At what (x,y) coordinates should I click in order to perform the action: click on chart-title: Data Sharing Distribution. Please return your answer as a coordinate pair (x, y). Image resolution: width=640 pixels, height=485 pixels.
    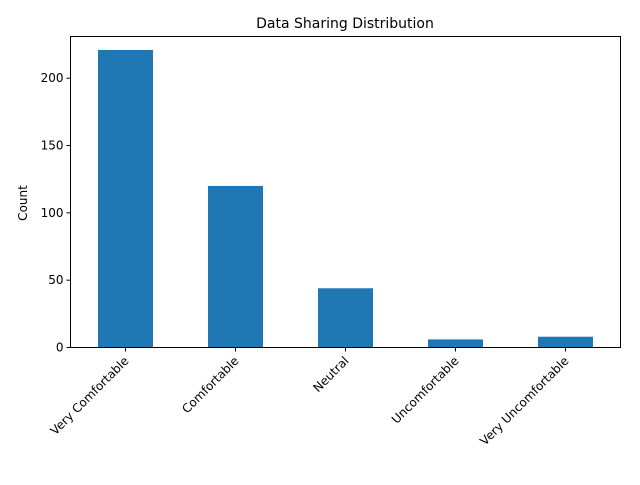
    Looking at the image, I should click on (345, 24).